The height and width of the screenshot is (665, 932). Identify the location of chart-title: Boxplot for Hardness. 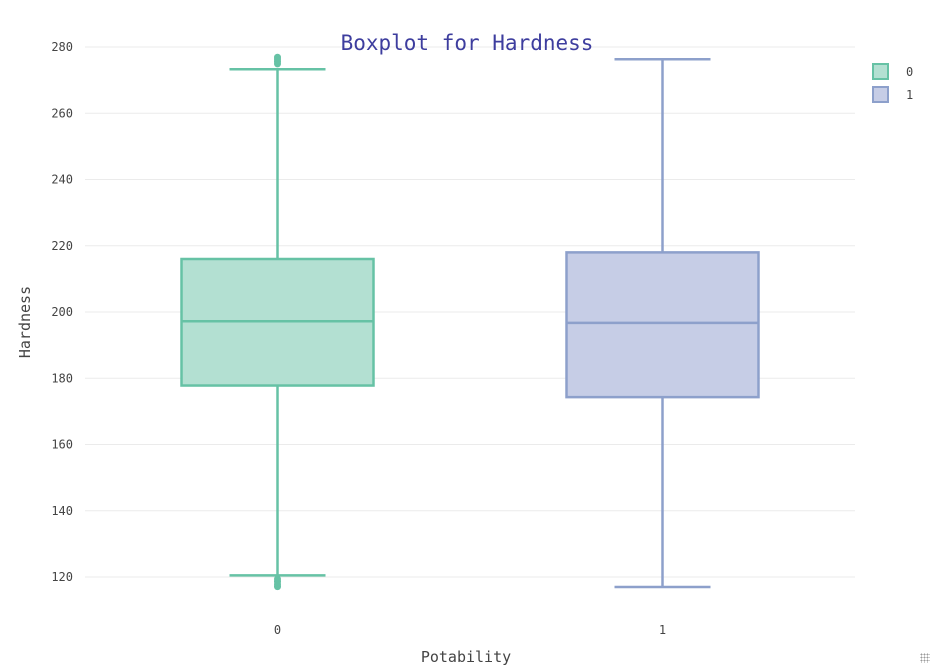
(467, 43).